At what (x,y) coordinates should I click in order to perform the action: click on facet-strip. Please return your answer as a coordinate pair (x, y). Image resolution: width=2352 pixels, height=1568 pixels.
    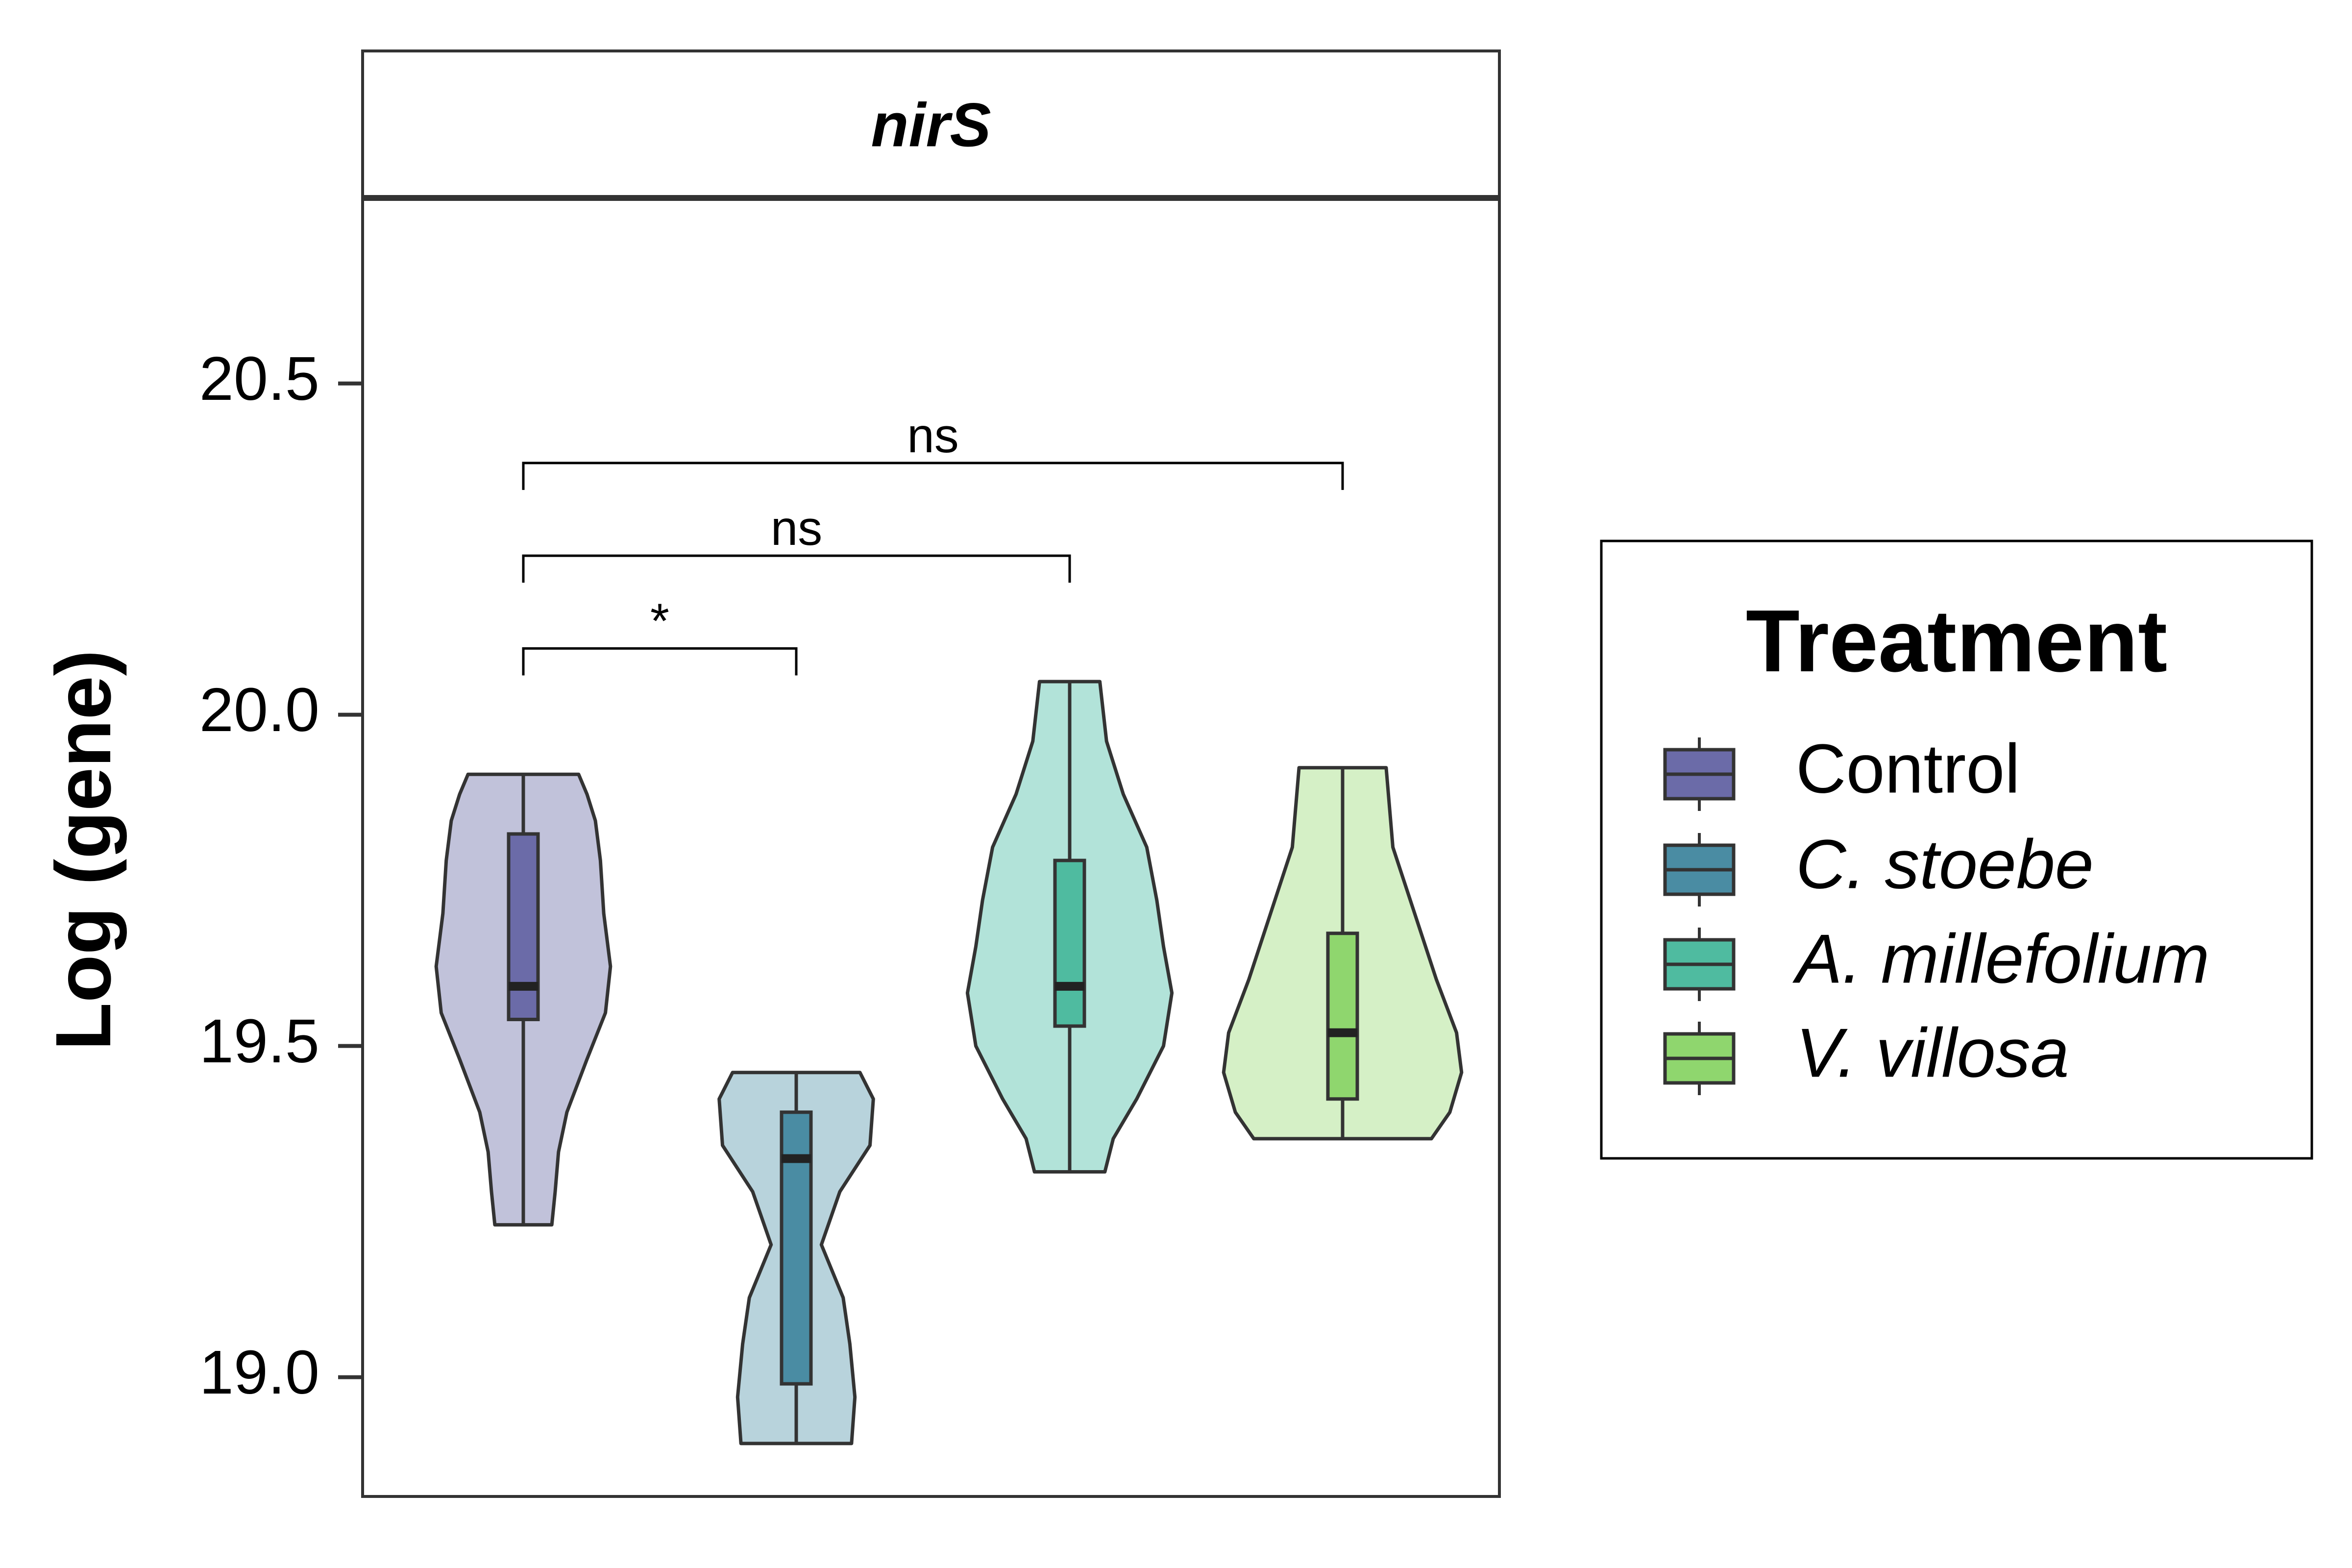
    Looking at the image, I should click on (931, 124).